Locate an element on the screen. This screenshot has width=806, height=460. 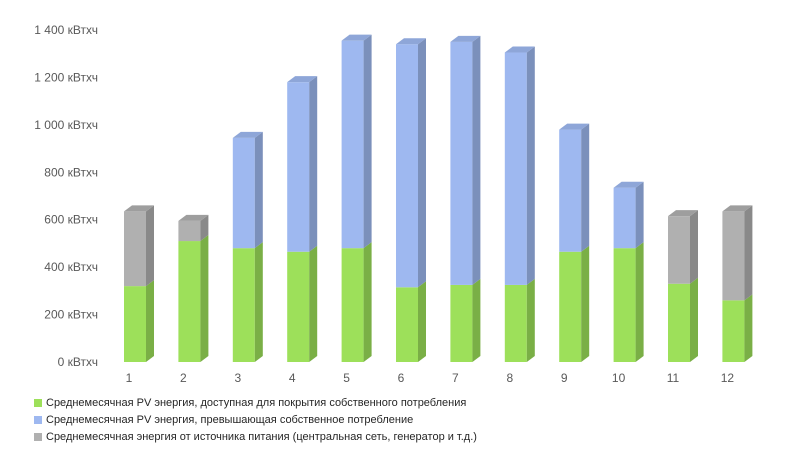
x-tick-label: 11 is located at coordinates (673, 378).